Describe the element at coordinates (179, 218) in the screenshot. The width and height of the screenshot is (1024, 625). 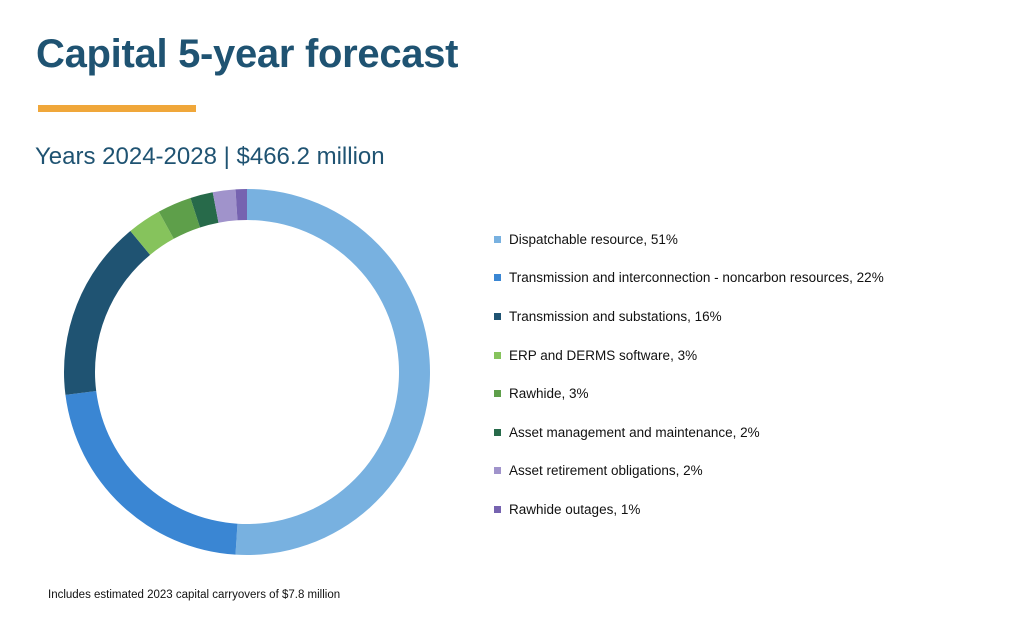
I see `donut-slice-rawhide` at that location.